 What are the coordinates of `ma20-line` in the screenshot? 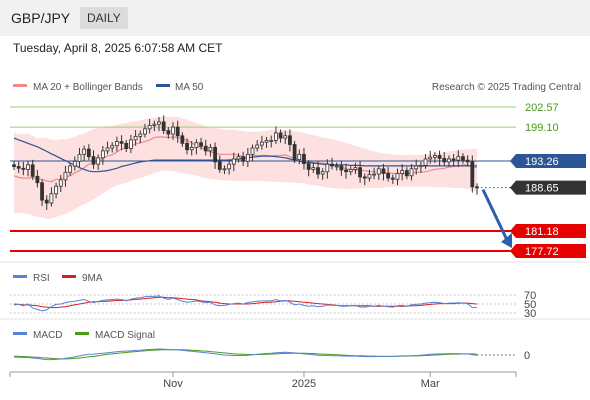 It's located at (245, 159).